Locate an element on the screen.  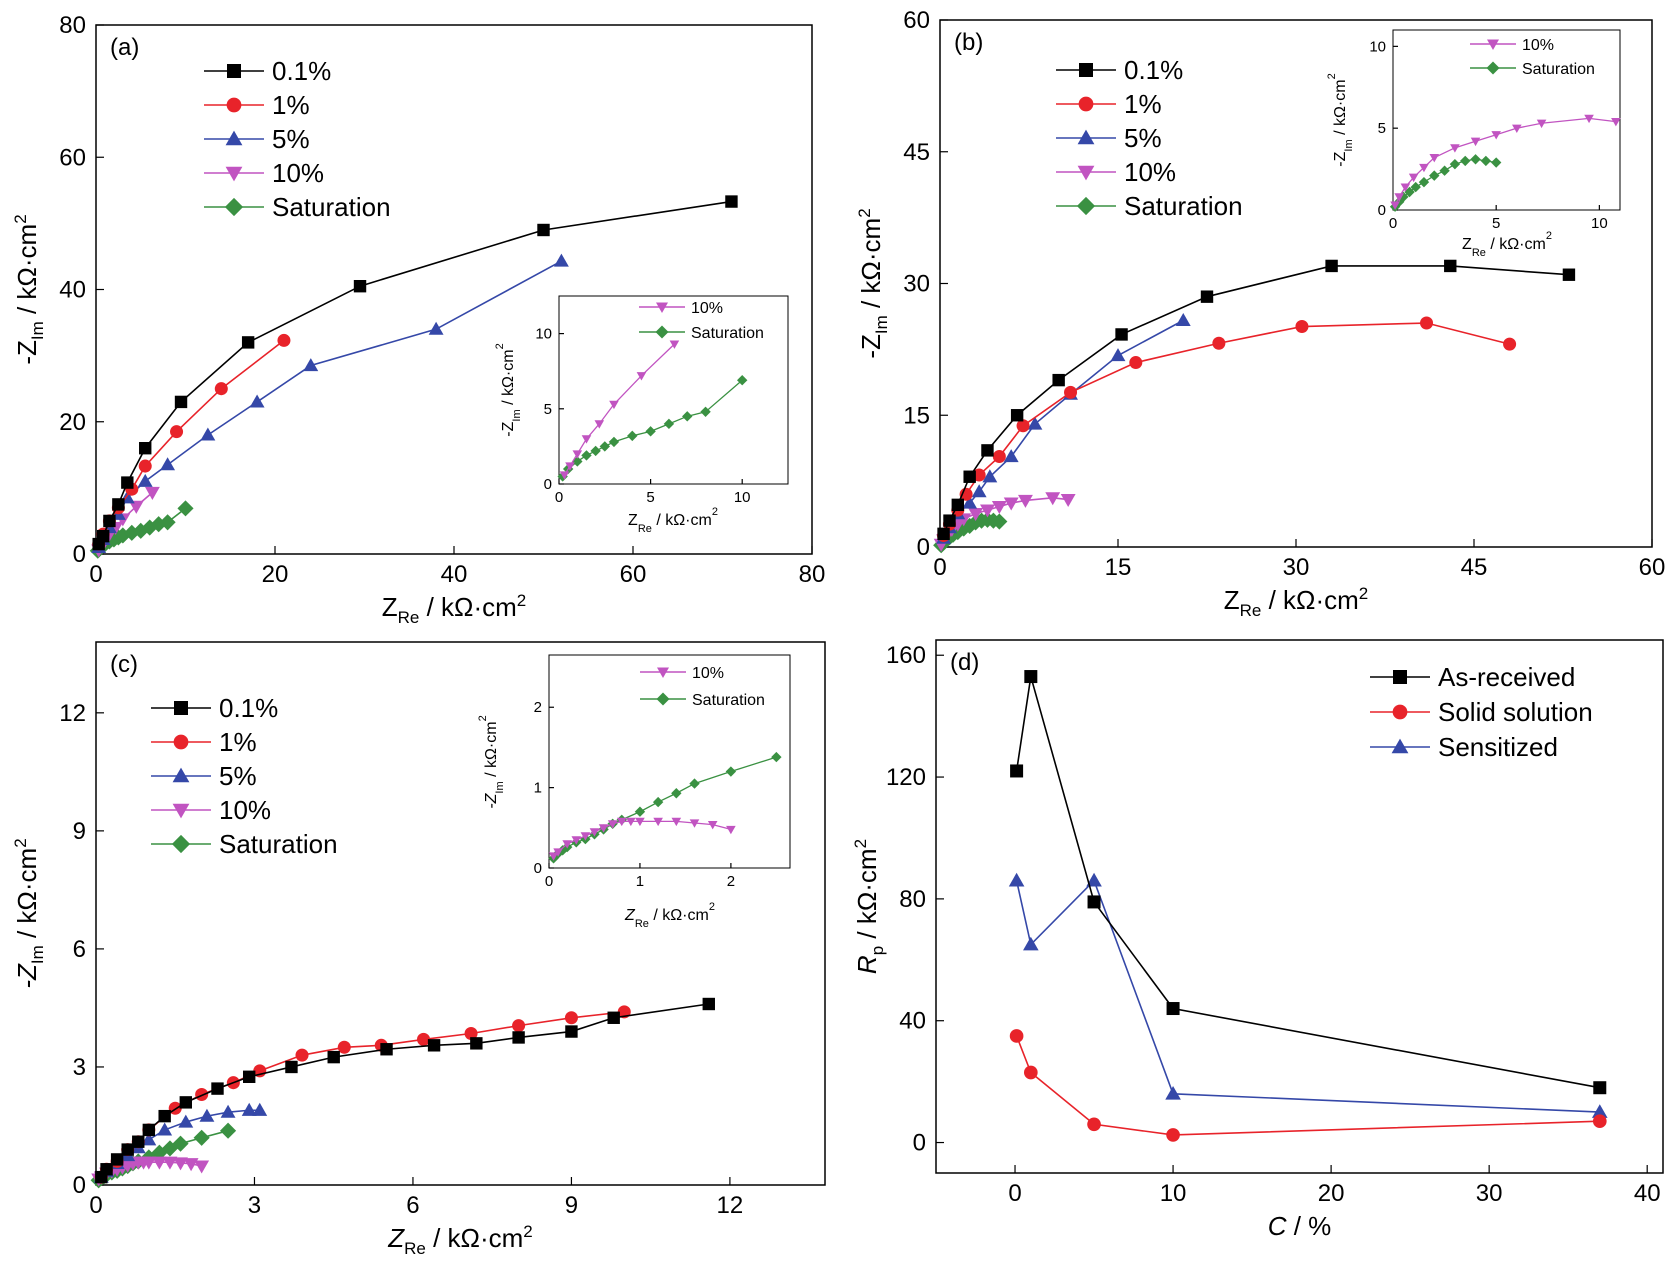
x-tick-label: 60 is located at coordinates (633, 574).